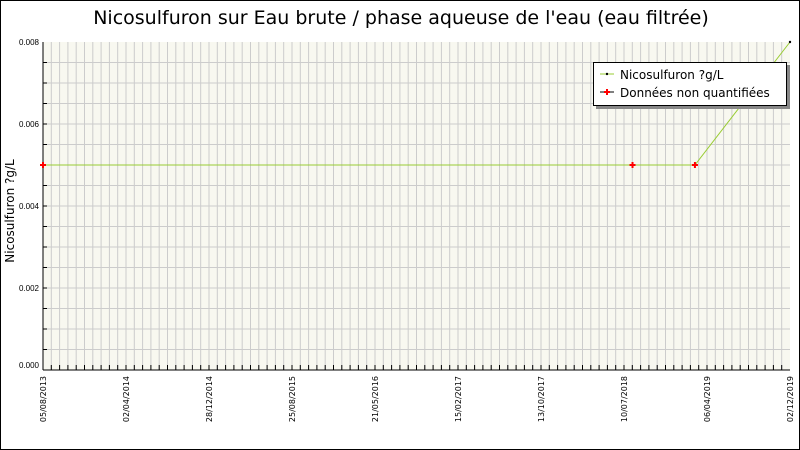 This screenshot has height=450, width=800. Describe the element at coordinates (29, 42) in the screenshot. I see `y-tick-label: 0.008` at that location.